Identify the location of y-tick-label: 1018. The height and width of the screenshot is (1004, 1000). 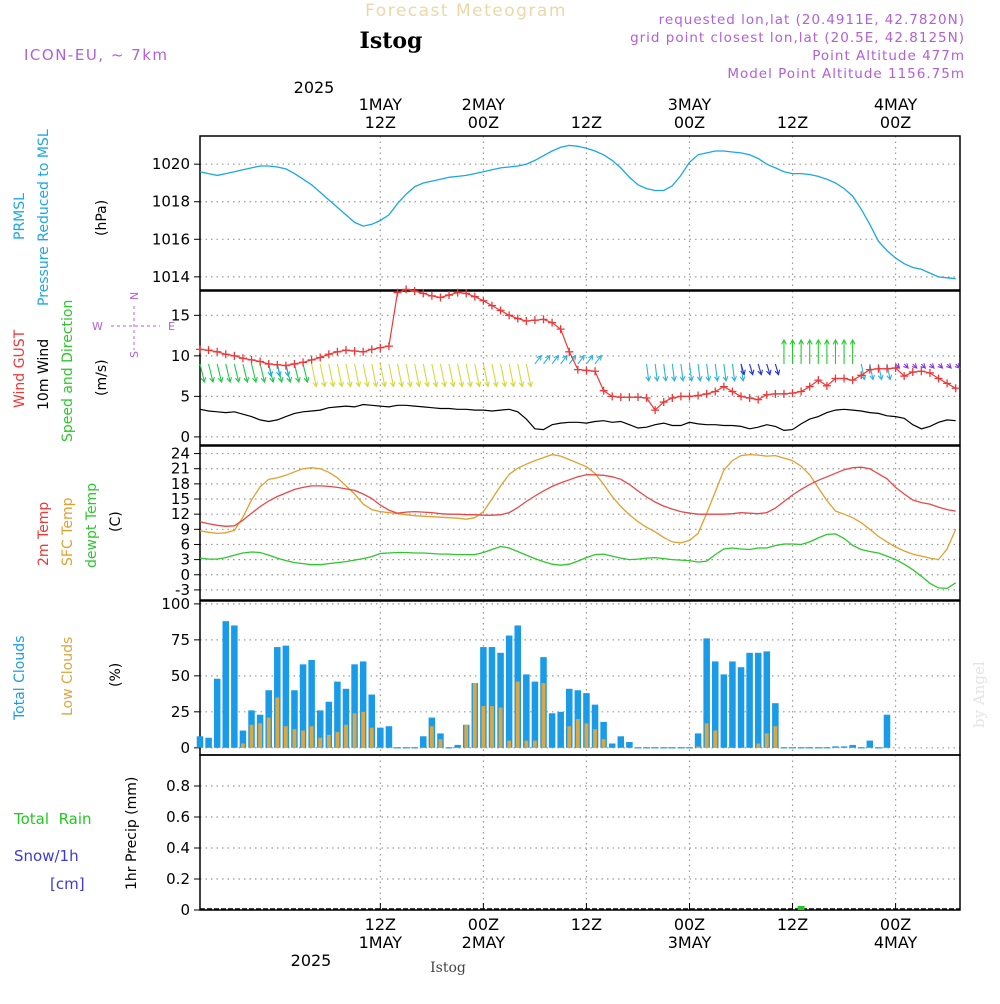
(171, 202).